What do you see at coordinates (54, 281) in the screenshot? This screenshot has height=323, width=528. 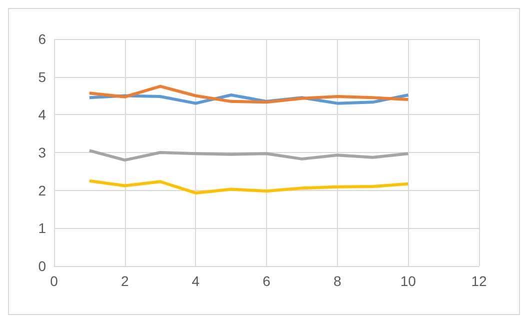 I see `x-tick-label: 0` at bounding box center [54, 281].